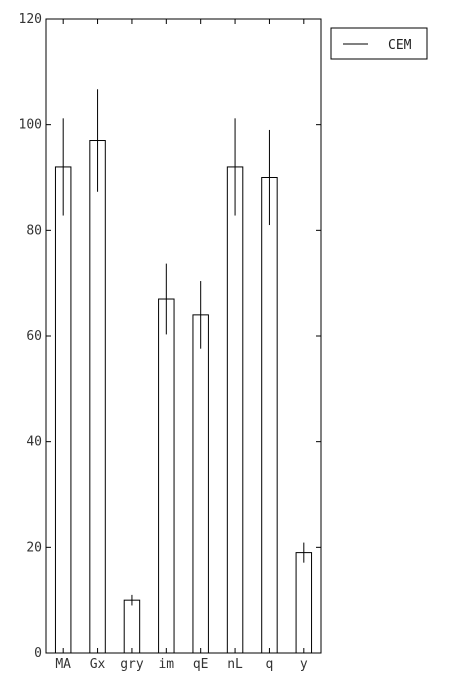 This screenshot has height=684, width=456. Describe the element at coordinates (400, 45) in the screenshot. I see `legend-label: CEM` at that location.